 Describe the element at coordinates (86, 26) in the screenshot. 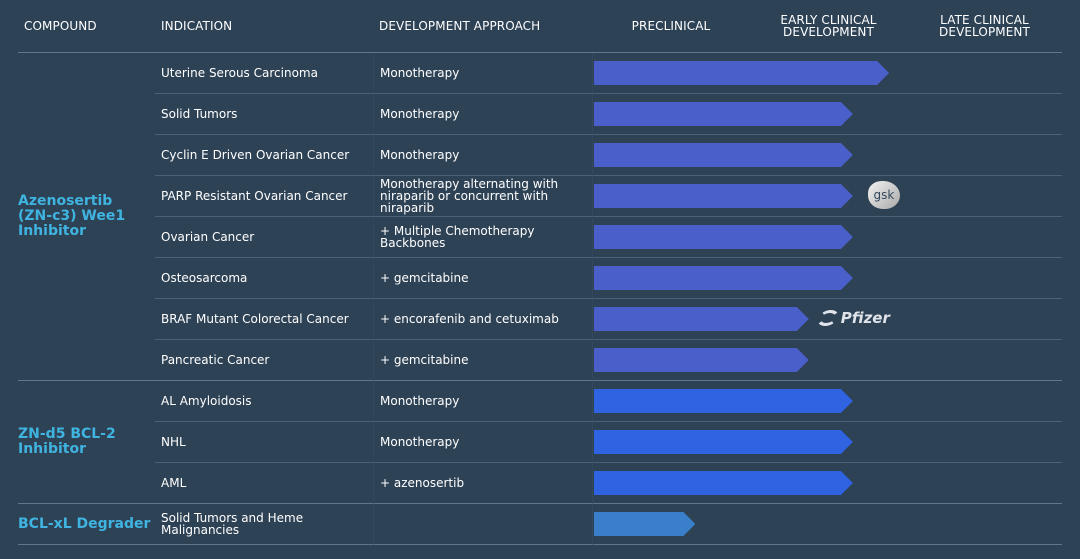

I see `header-compound: COMPOUND` at that location.